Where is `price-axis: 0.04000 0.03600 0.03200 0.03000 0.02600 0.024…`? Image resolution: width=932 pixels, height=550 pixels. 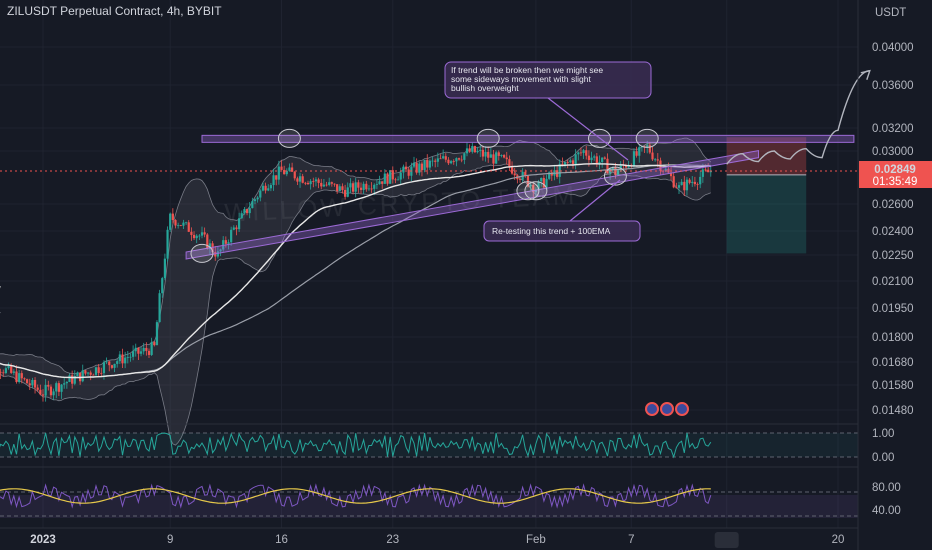 price-axis: 0.04000 0.03600 0.03200 0.03000 0.02600 0.024… is located at coordinates (893, 229).